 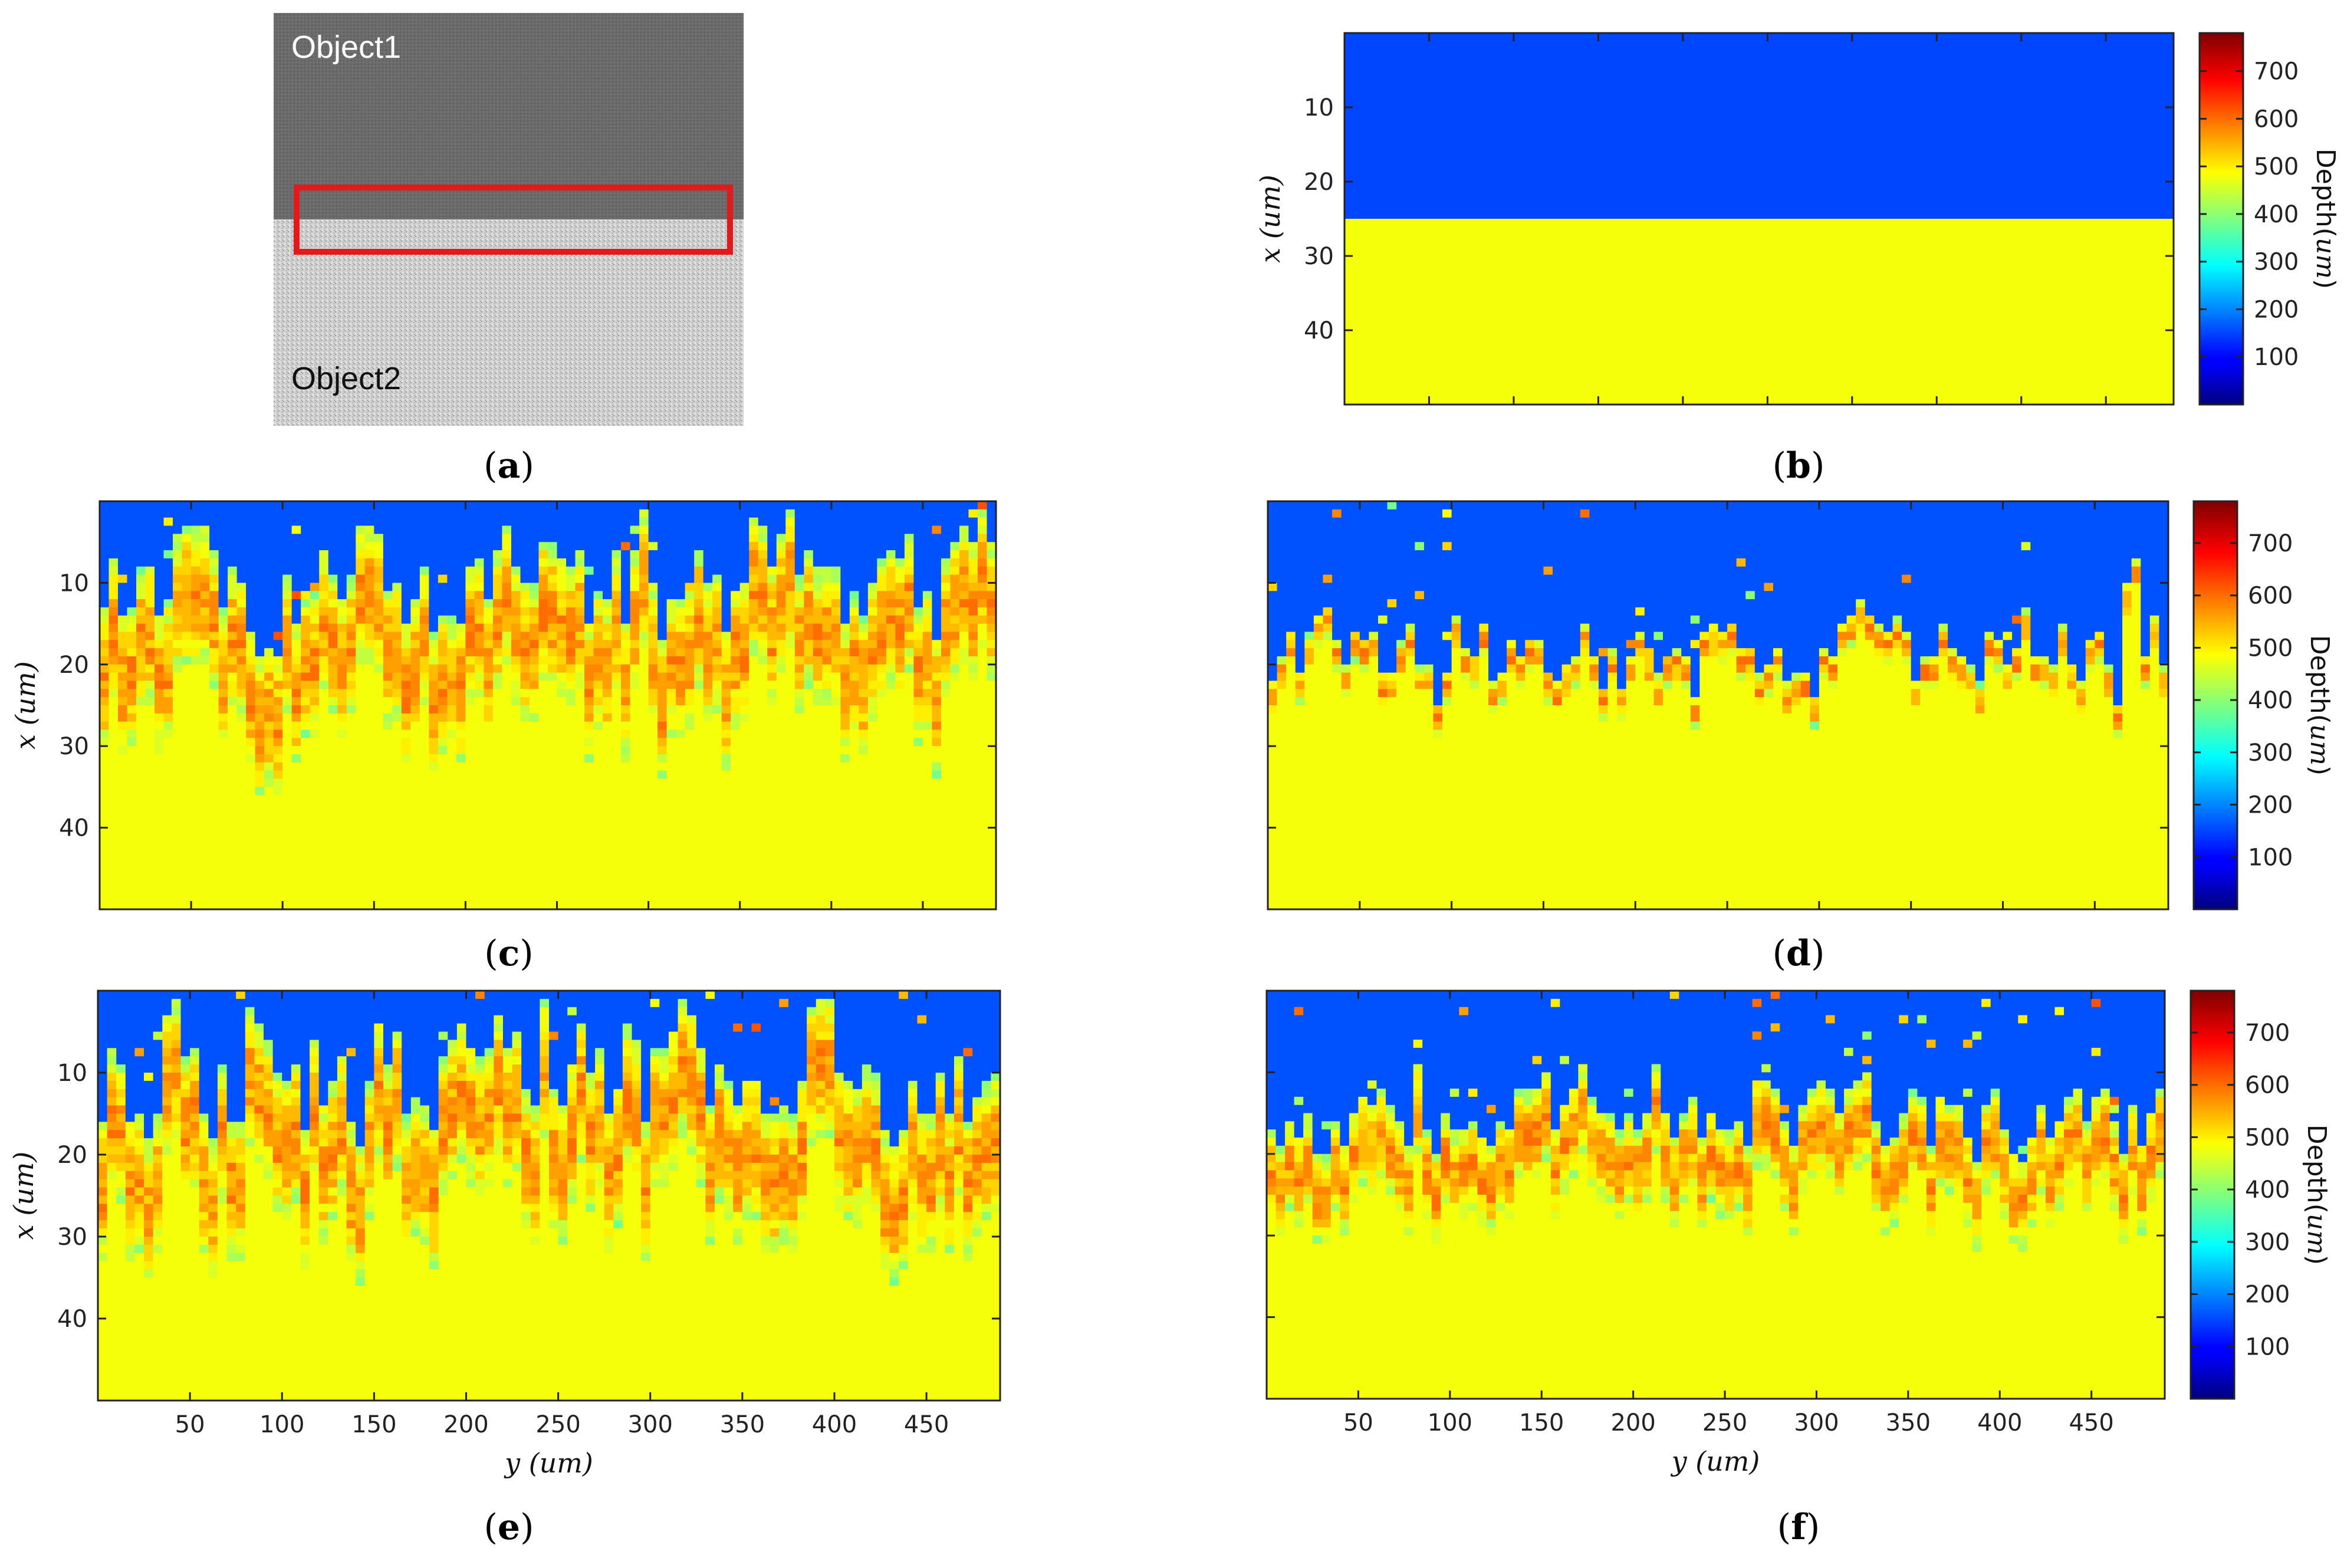 What do you see at coordinates (25, 705) in the screenshot?
I see `ylabel-c: x (um)` at bounding box center [25, 705].